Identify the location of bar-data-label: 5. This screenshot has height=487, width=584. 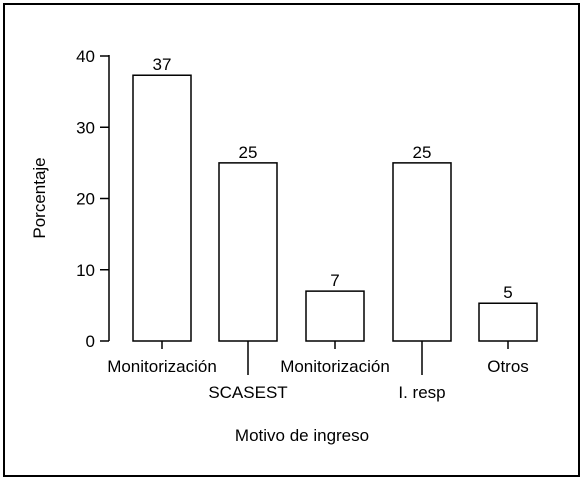
(507, 292).